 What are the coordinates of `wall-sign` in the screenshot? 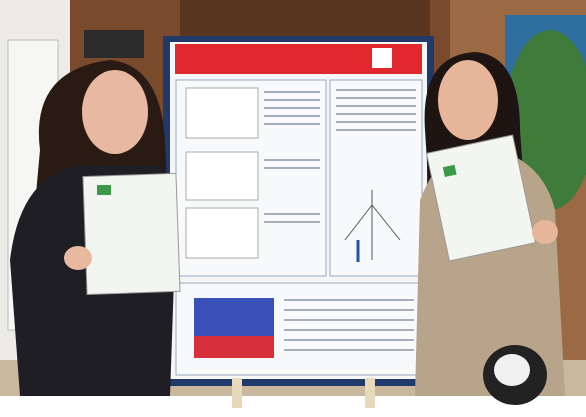 It's located at (114, 44).